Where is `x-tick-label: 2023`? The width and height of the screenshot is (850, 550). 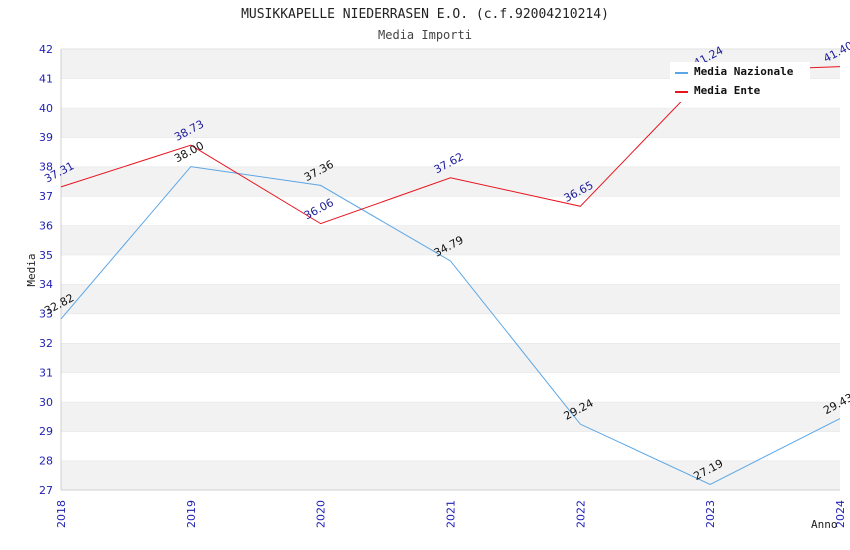 x-tick-label: 2023 is located at coordinates (710, 514).